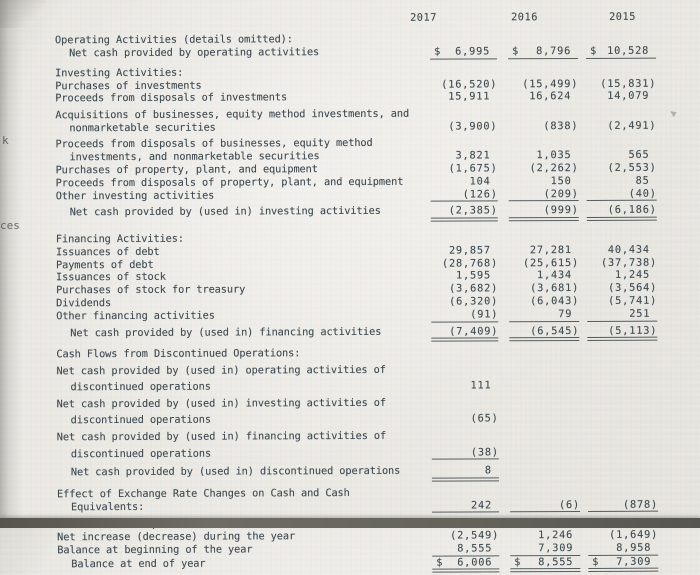 Image resolution: width=700 pixels, height=575 pixels. Describe the element at coordinates (491, 470) in the screenshot. I see `value-text: 8` at that location.